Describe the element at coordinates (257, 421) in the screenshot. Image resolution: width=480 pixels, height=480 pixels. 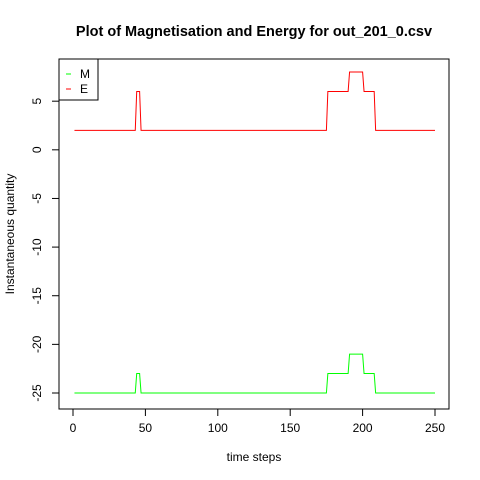
I see `x-axis: 0 50 100 150 200 250` at that location.